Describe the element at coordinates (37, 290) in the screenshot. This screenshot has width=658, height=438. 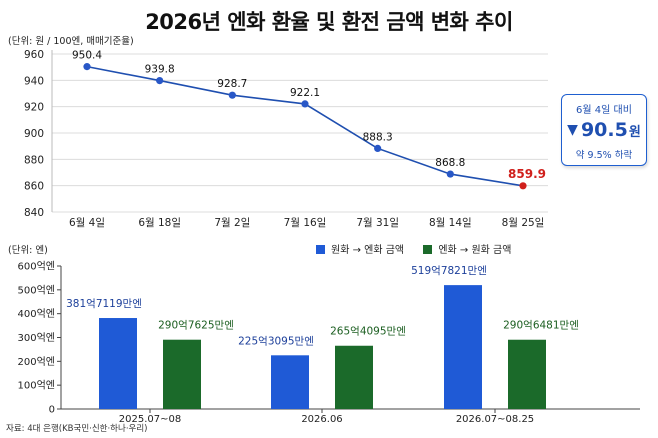
I see `y-tick-label: 500억엔` at that location.